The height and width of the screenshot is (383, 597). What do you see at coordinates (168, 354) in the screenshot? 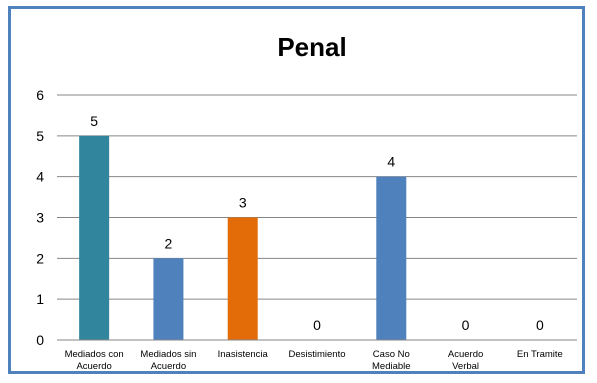
I see `x-tick-label-line: Mediados sin` at bounding box center [168, 354].